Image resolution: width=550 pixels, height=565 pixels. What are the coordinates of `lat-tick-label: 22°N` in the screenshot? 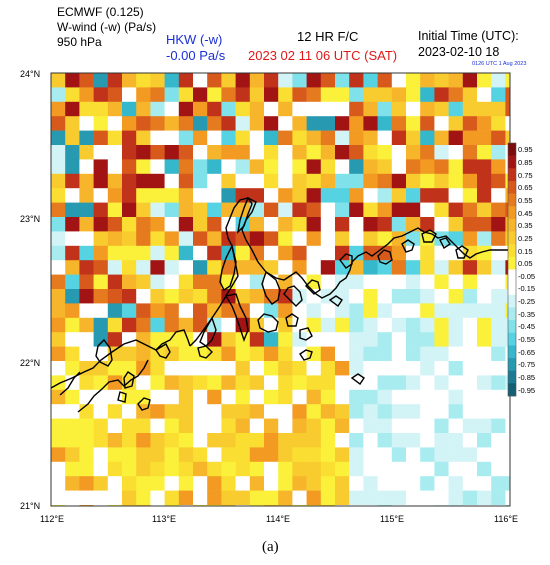 It's located at (30, 363).